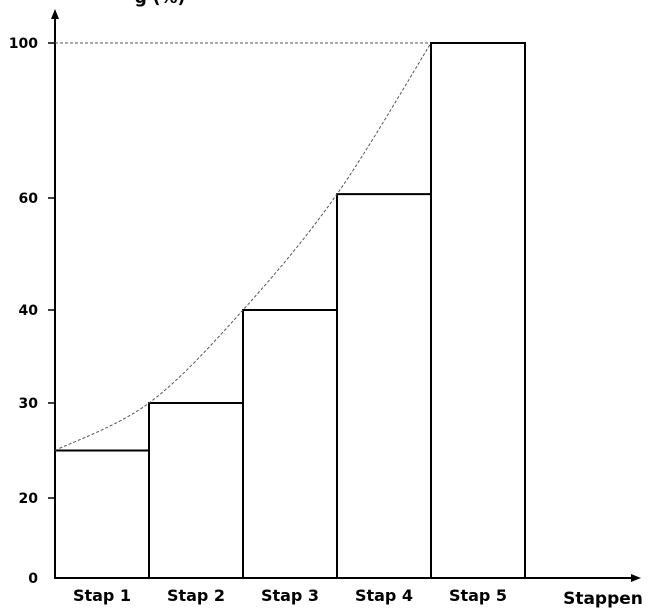  Describe the element at coordinates (196, 595) in the screenshot. I see `x-category-label: Stap 2` at that location.